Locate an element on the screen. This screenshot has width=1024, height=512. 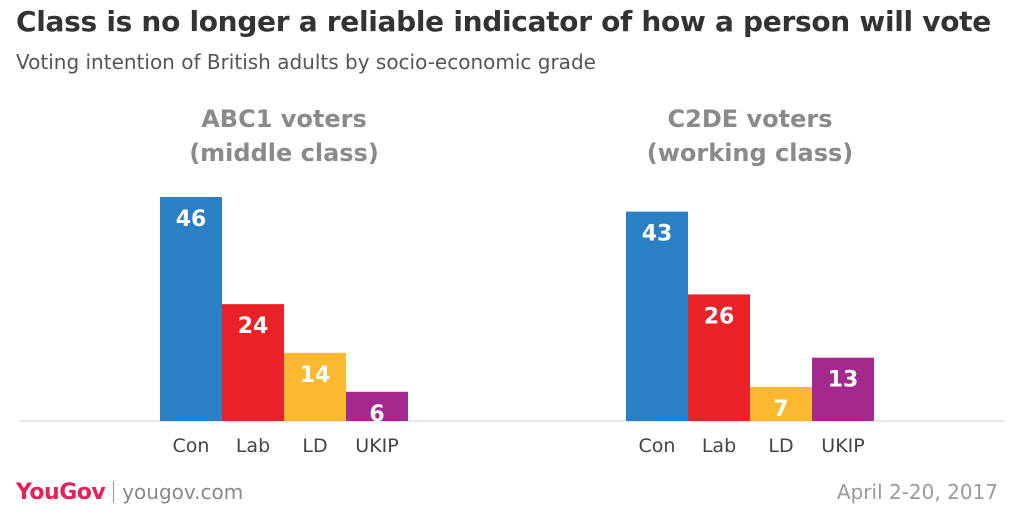
panel-title-line: ABC1 voters is located at coordinates (284, 119).